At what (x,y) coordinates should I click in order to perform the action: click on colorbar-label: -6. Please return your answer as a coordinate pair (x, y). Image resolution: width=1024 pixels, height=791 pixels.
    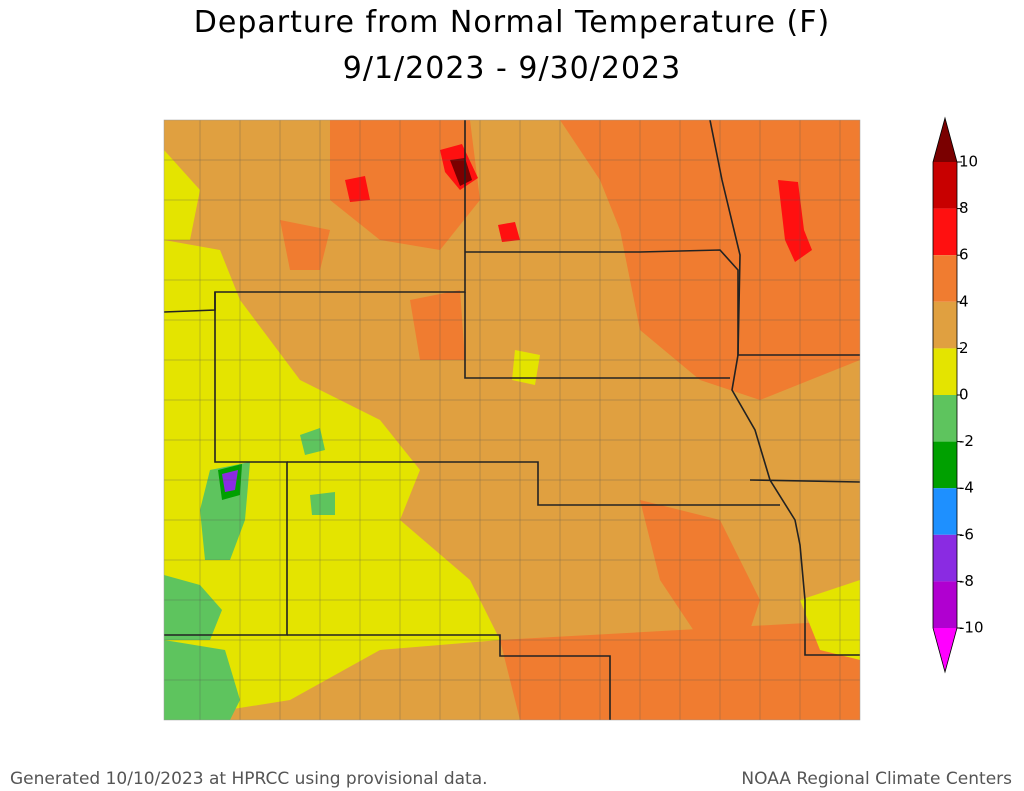
    Looking at the image, I should click on (966, 534).